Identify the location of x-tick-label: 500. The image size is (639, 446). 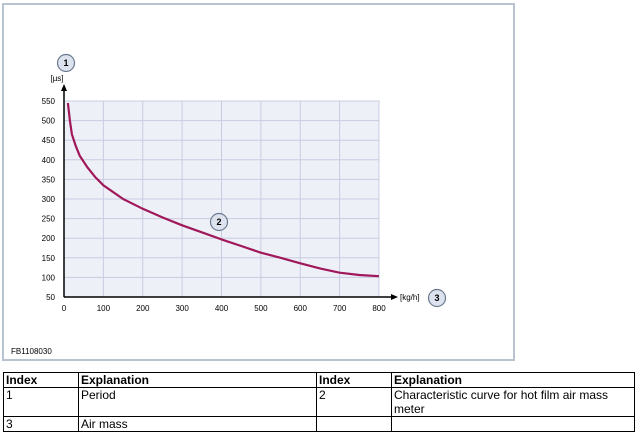
(261, 308).